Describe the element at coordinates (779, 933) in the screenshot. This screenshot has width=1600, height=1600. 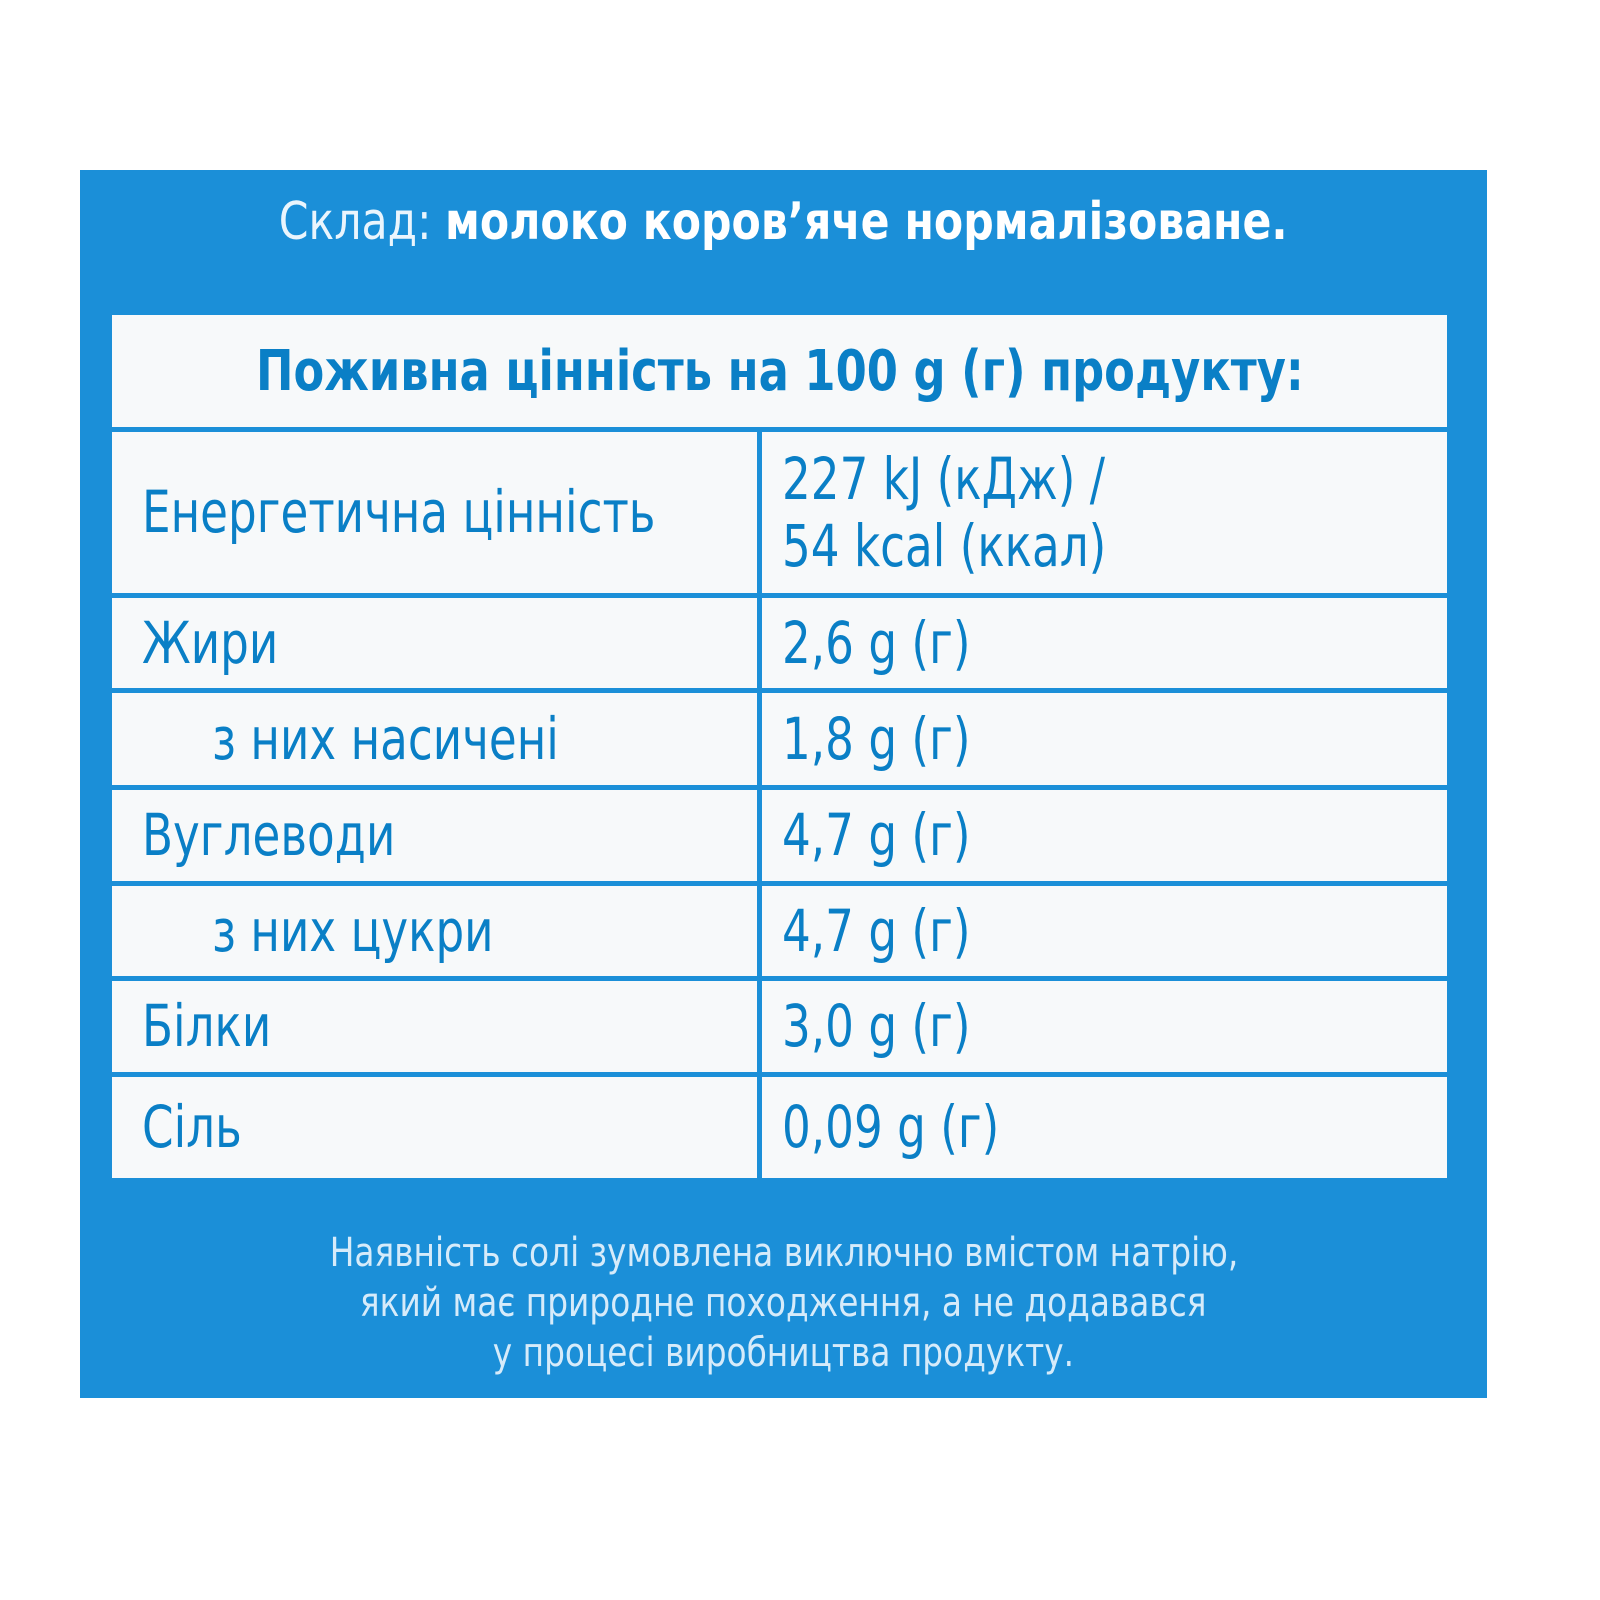
I see `table-row-sugars: з них цукри 4,7 g (г)` at that location.